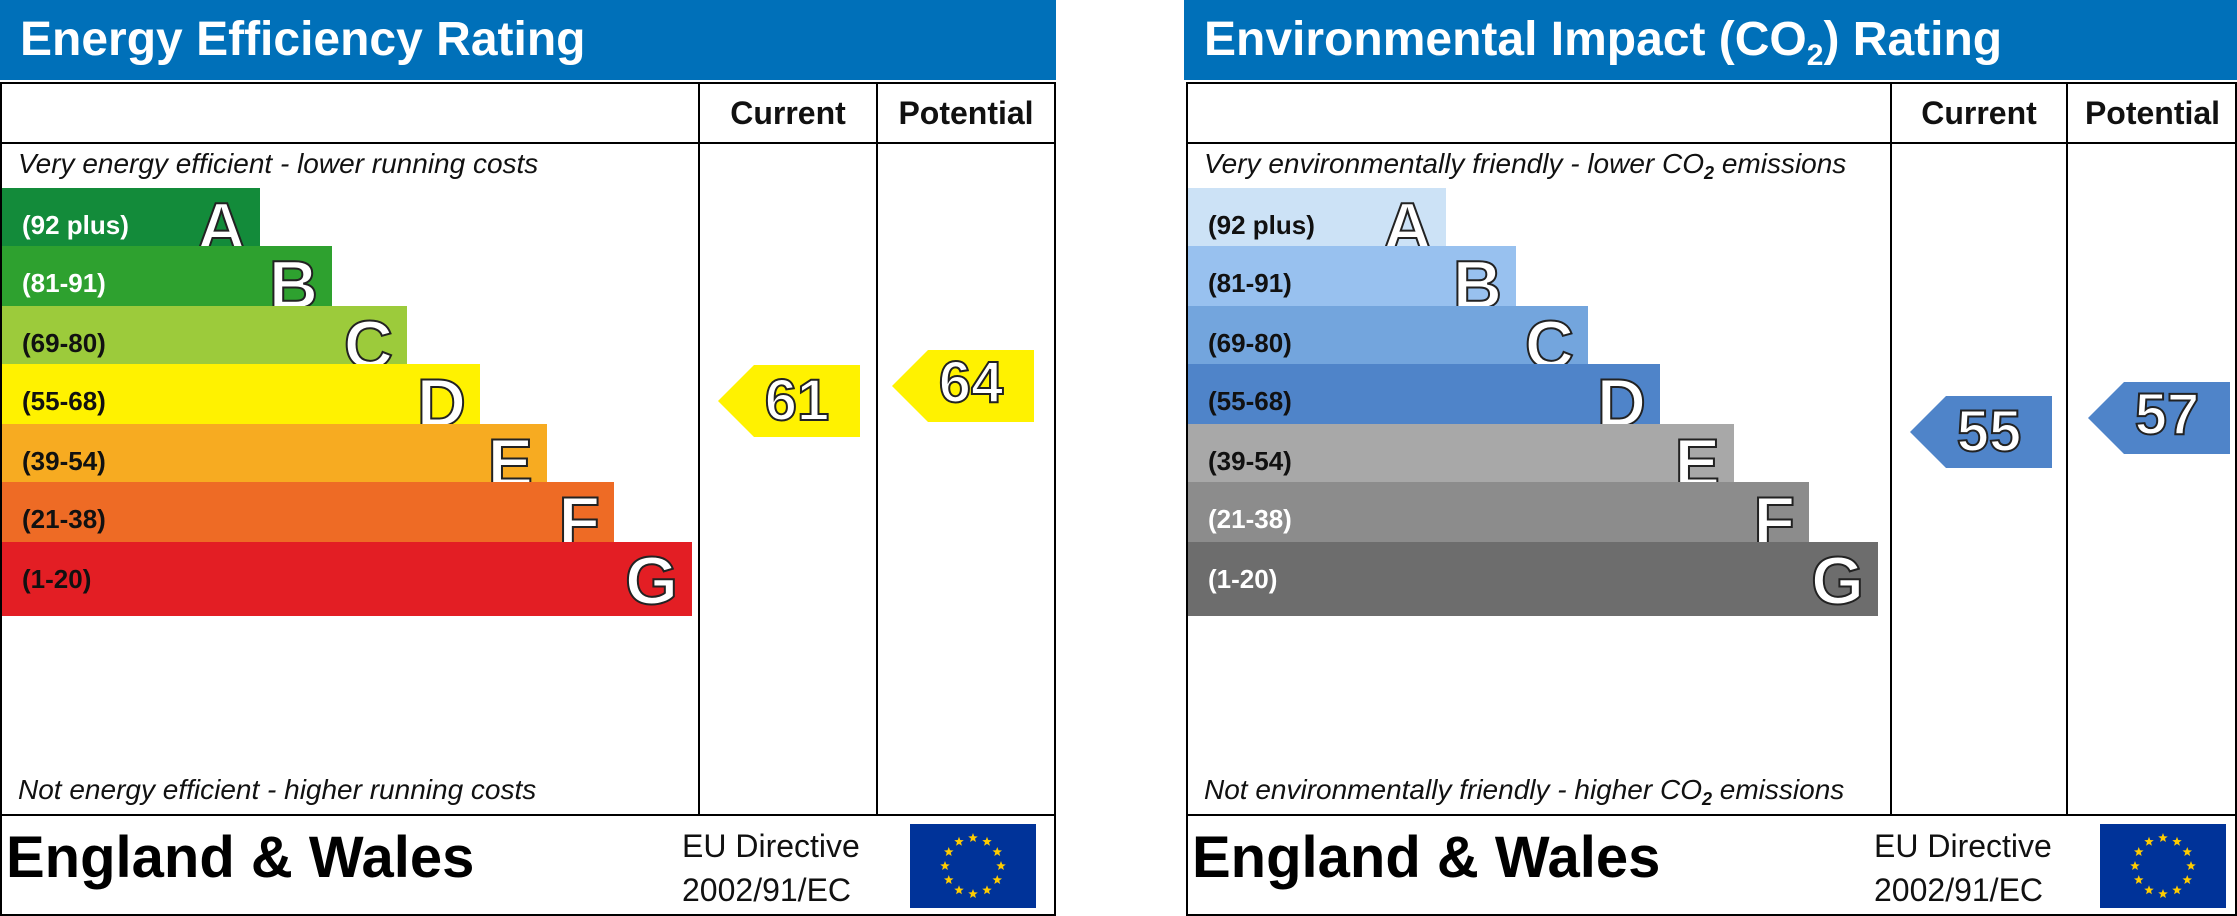 This screenshot has height=916, width=2237. Describe the element at coordinates (797, 400) in the screenshot. I see `current-rating-value: 61` at that location.